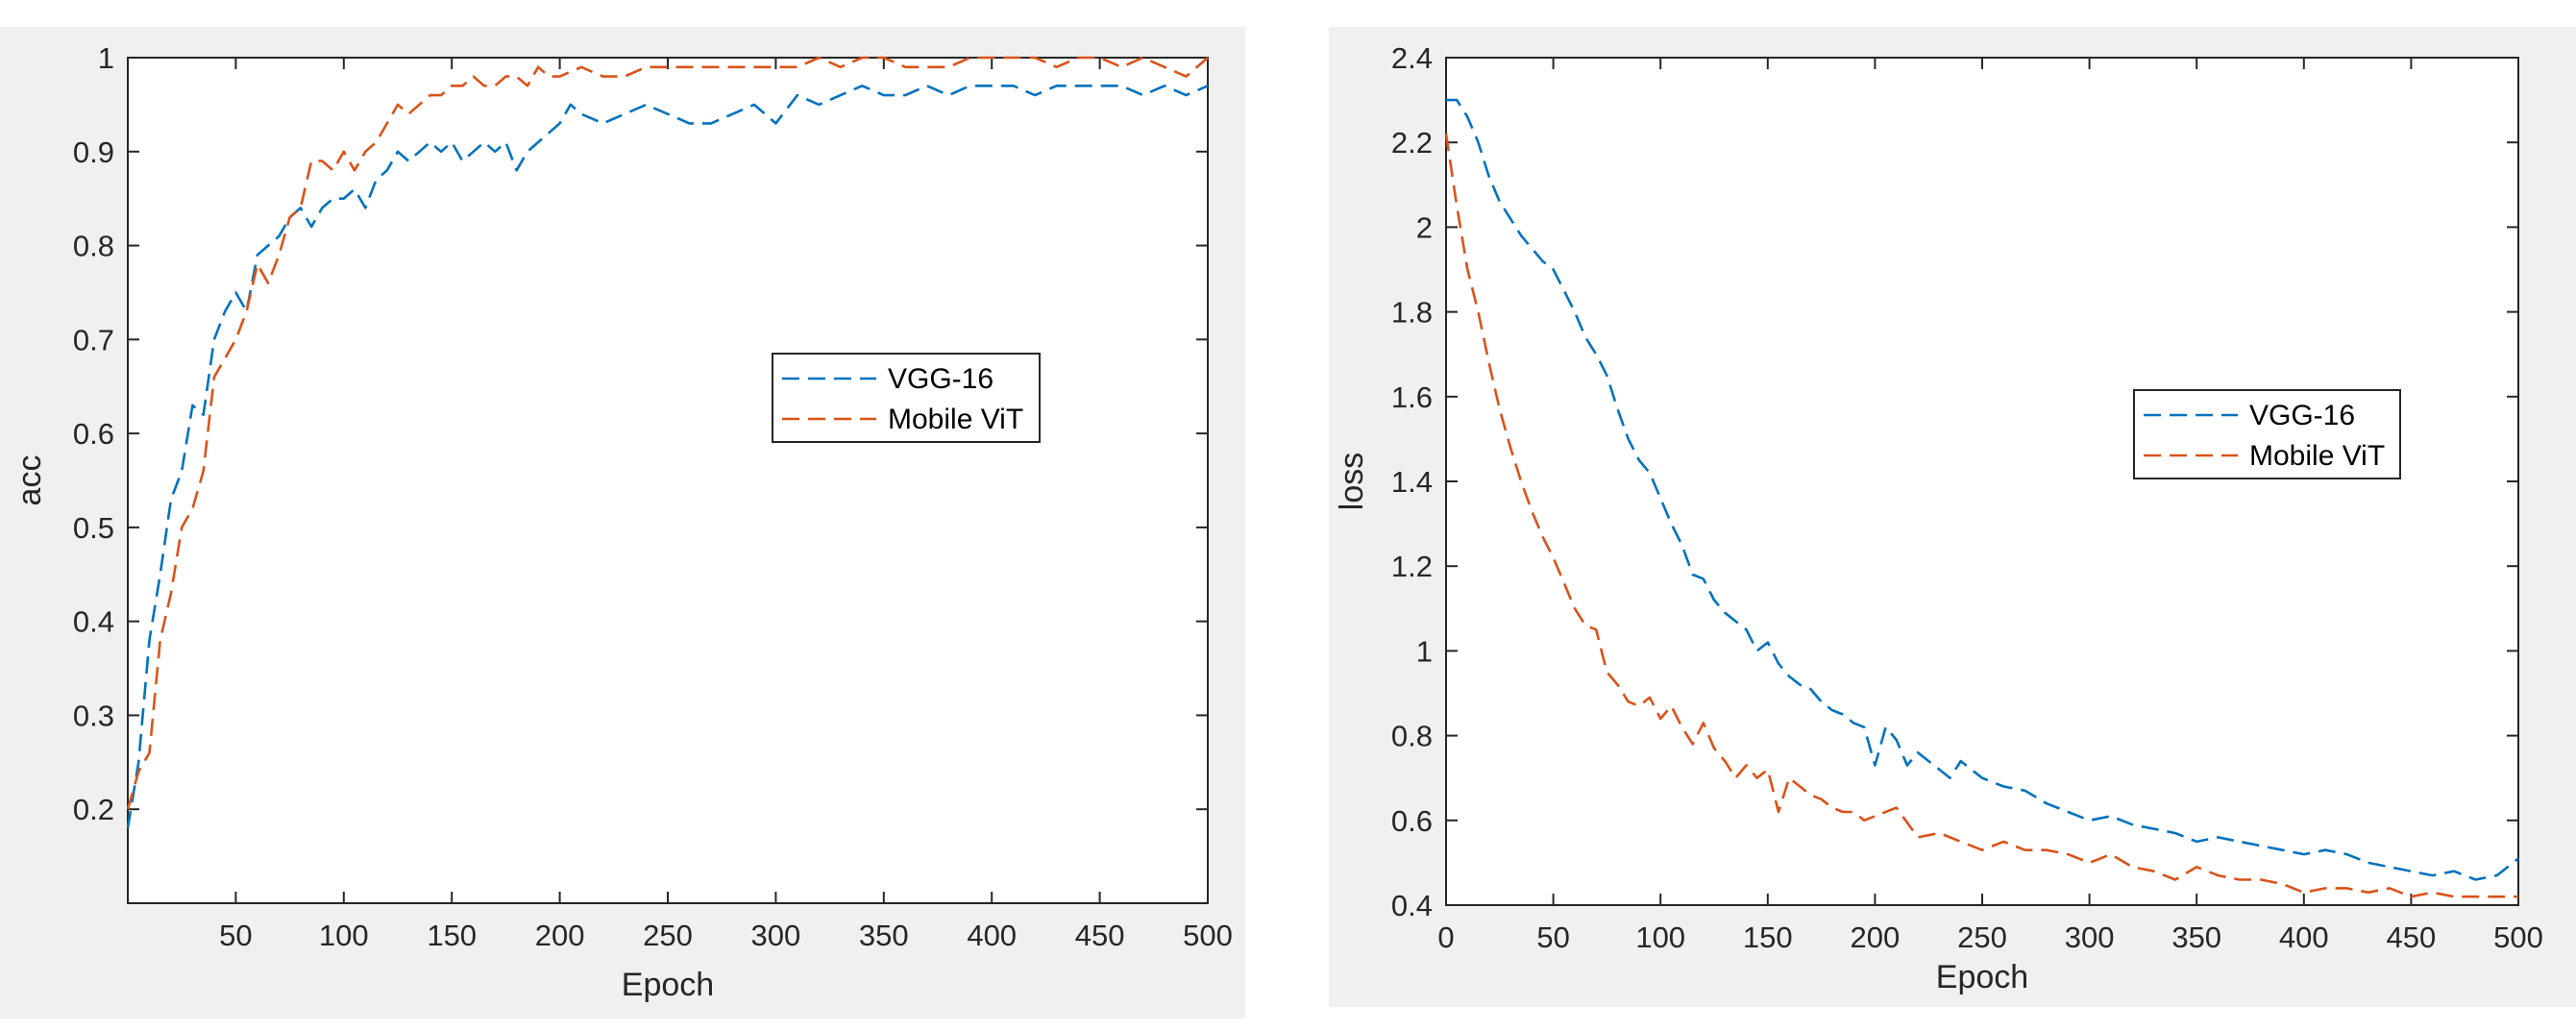  What do you see at coordinates (1412, 397) in the screenshot?
I see `y-tick-label: 1.6` at bounding box center [1412, 397].